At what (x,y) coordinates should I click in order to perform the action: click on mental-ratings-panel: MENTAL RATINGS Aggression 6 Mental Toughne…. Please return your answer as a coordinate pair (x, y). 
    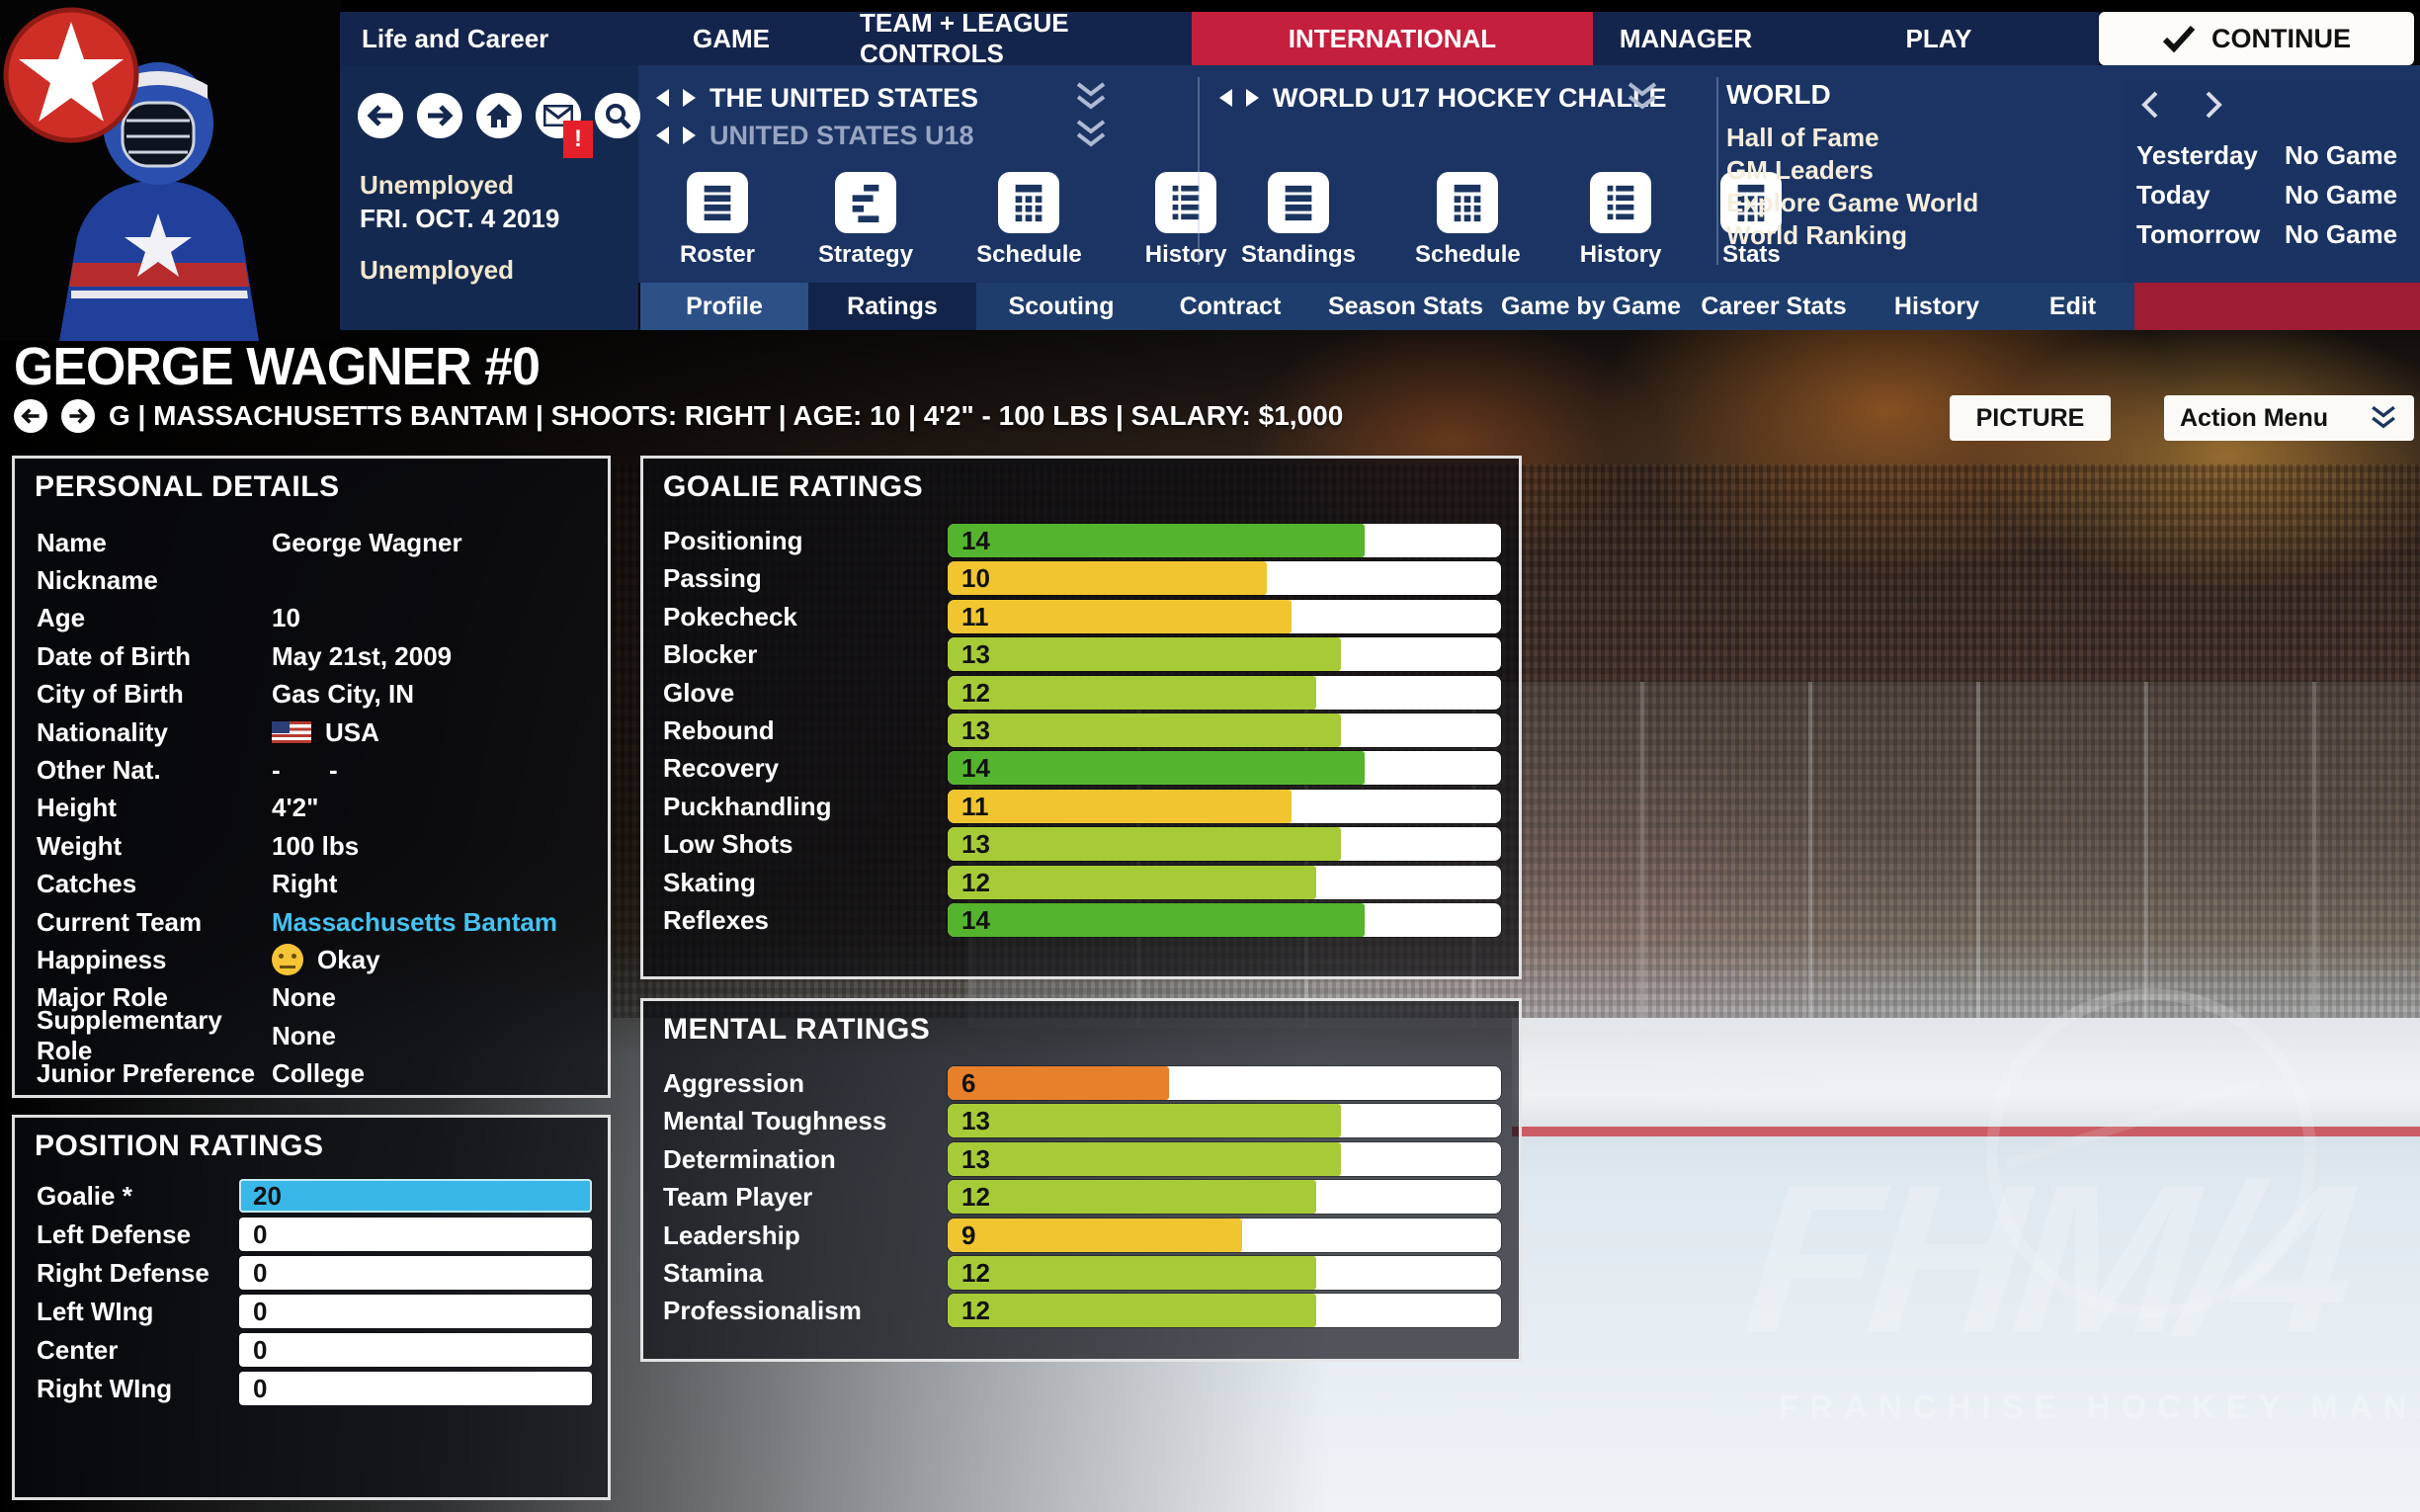
    Looking at the image, I should click on (1081, 1180).